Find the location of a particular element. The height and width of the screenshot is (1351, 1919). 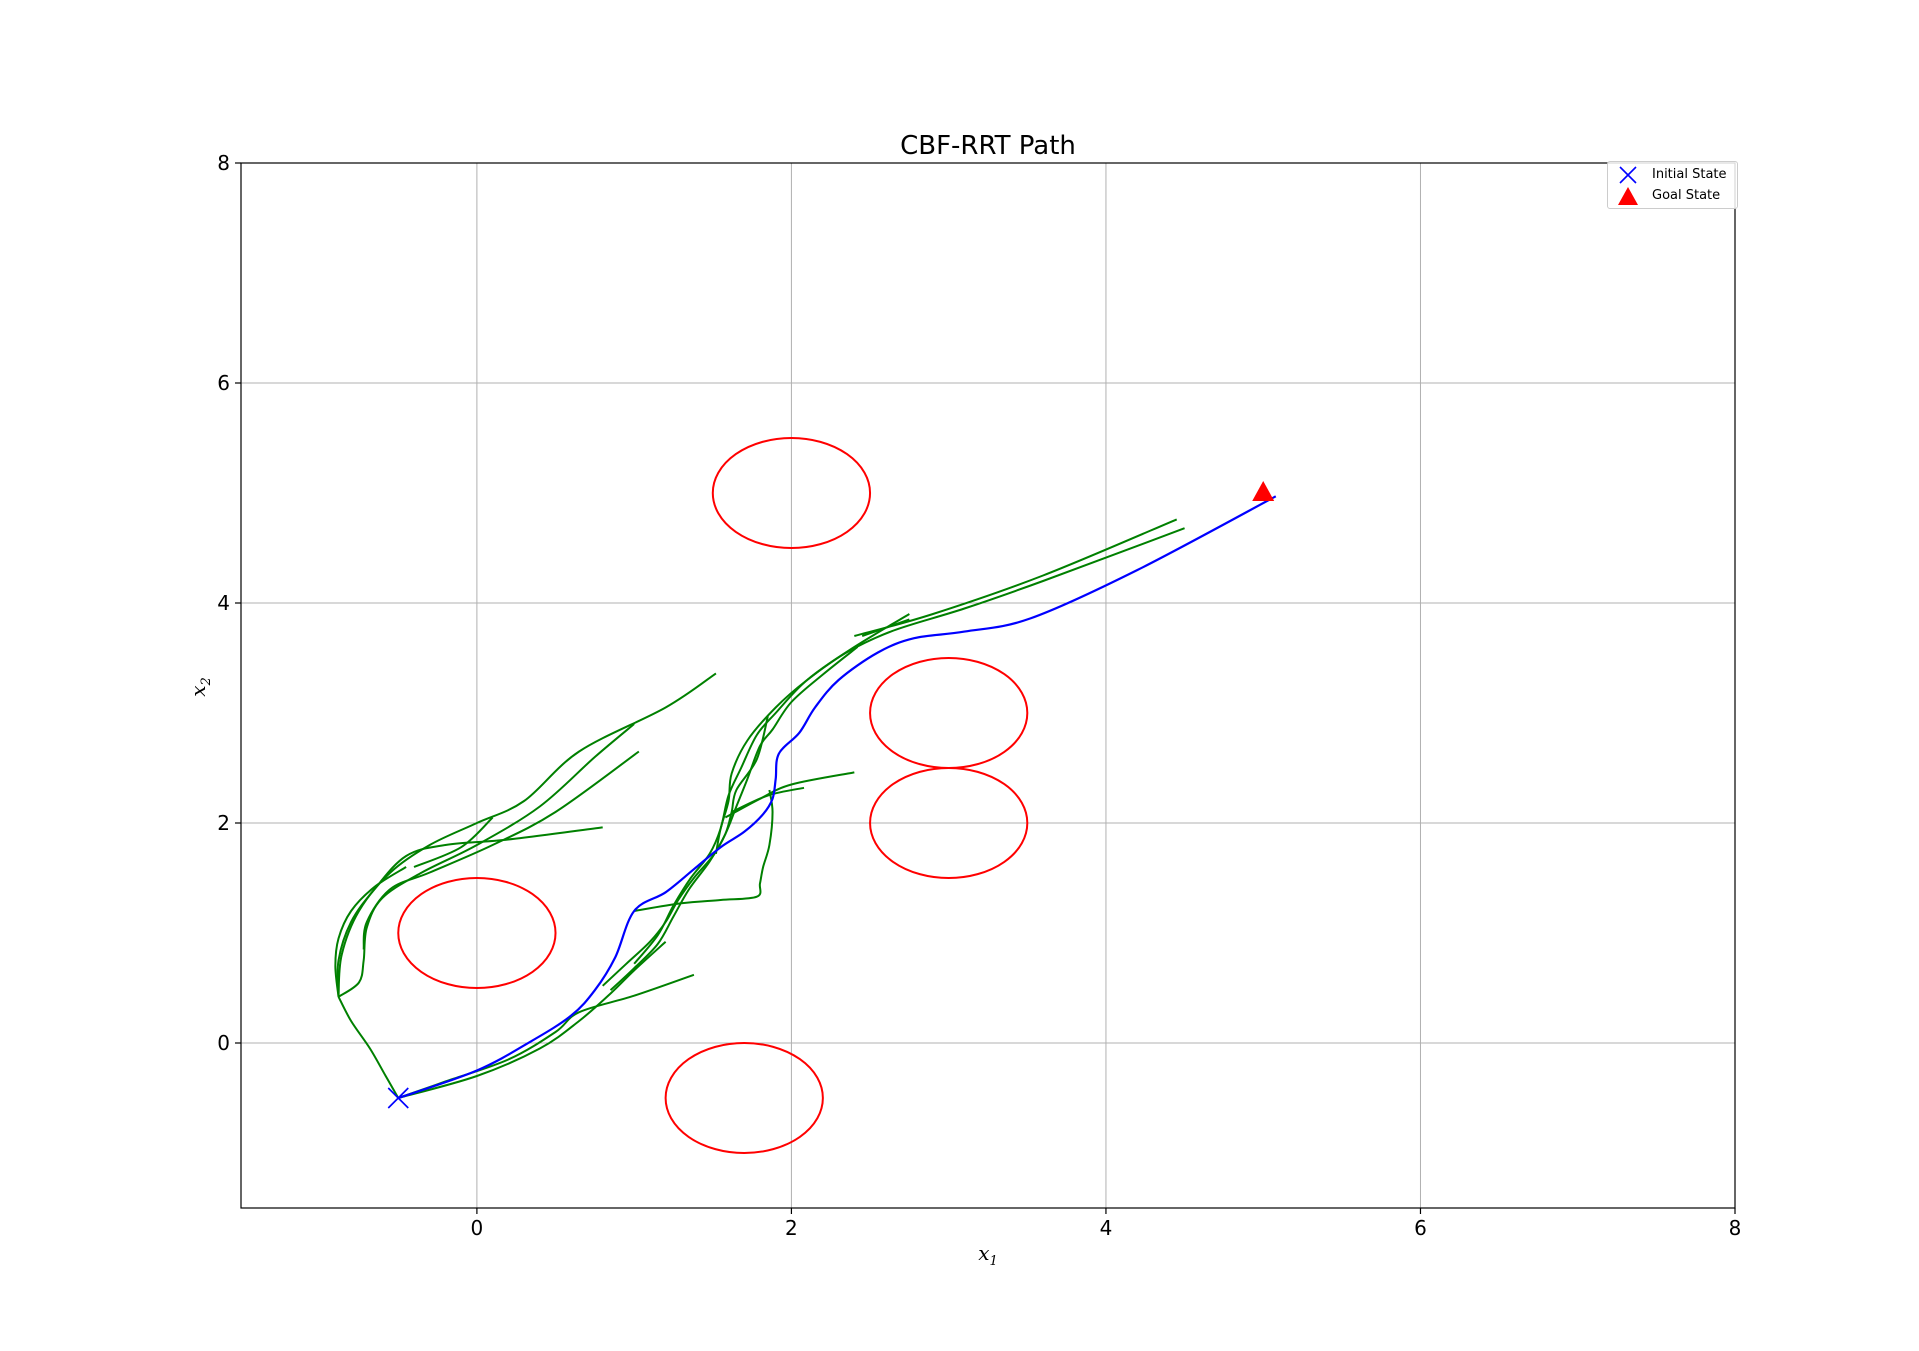

legend-label: Initial State is located at coordinates (1689, 174).